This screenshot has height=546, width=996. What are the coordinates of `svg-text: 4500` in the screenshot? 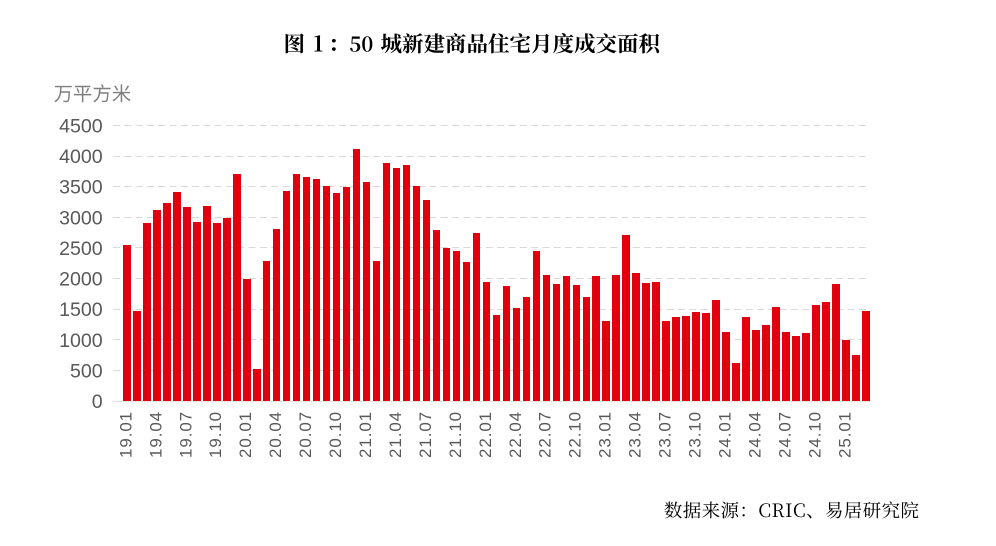 It's located at (81, 126).